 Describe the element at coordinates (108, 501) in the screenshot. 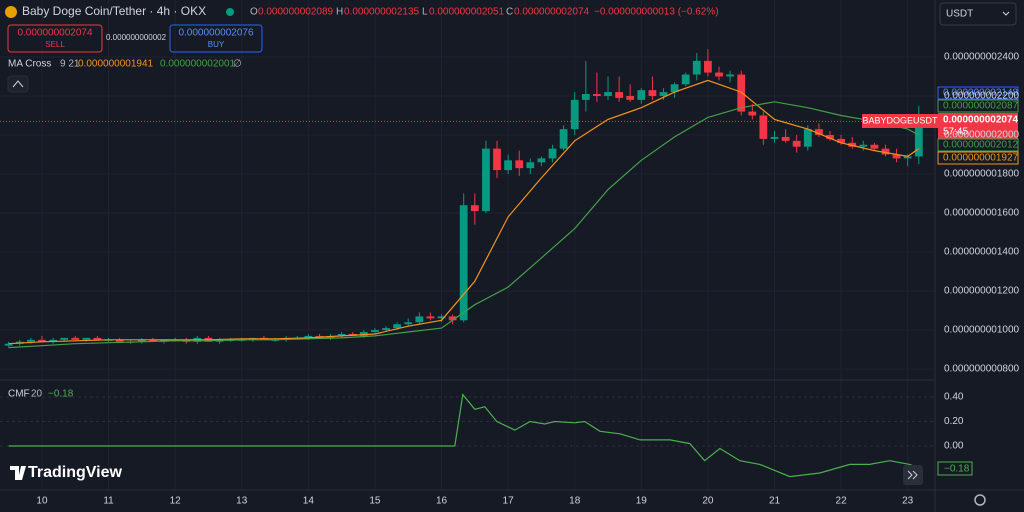

I see `x-tick-label: 11` at that location.